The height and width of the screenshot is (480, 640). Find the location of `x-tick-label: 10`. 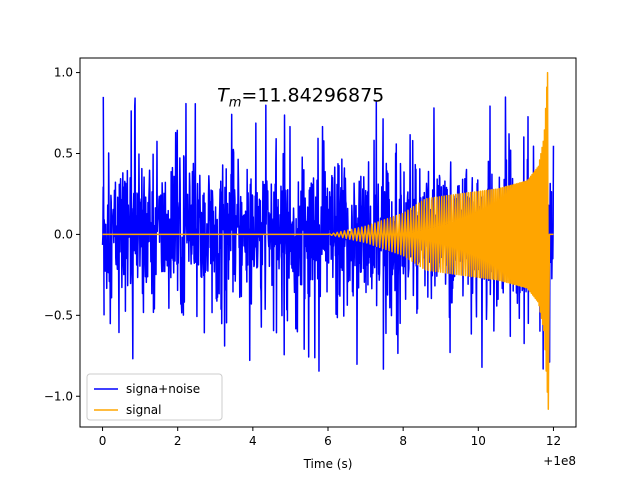

x-tick-label: 10 is located at coordinates (478, 441).